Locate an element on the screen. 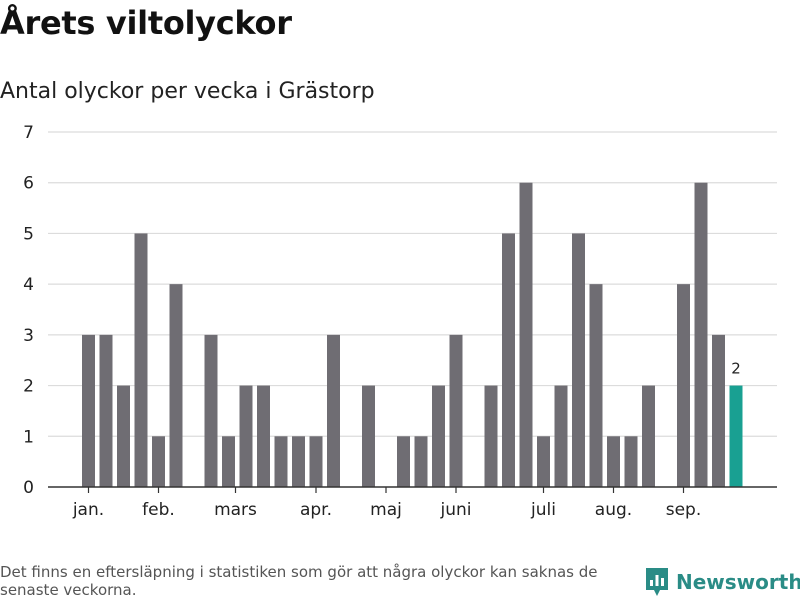  chart-title: Årets viltolyckor is located at coordinates (146, 23).